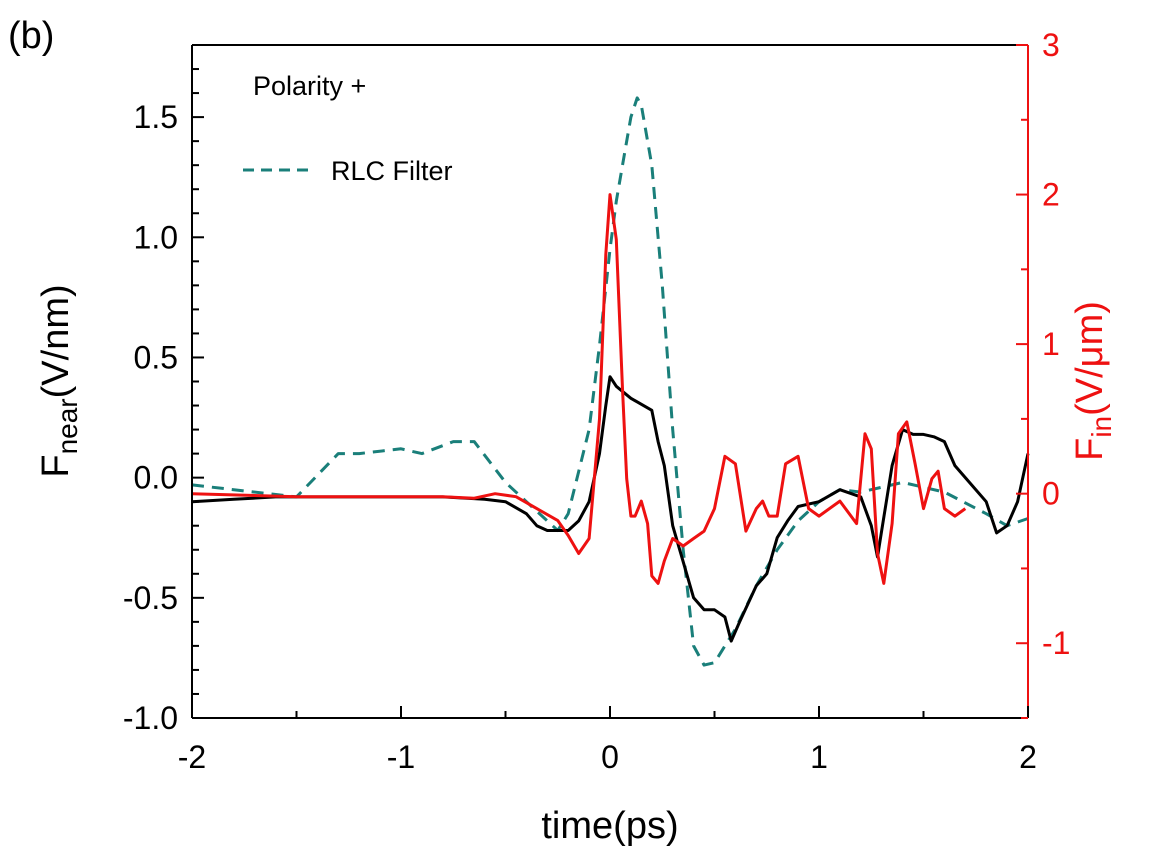 The width and height of the screenshot is (1152, 859). Describe the element at coordinates (1051, 344) in the screenshot. I see `y-right-tick-label: 1` at that location.